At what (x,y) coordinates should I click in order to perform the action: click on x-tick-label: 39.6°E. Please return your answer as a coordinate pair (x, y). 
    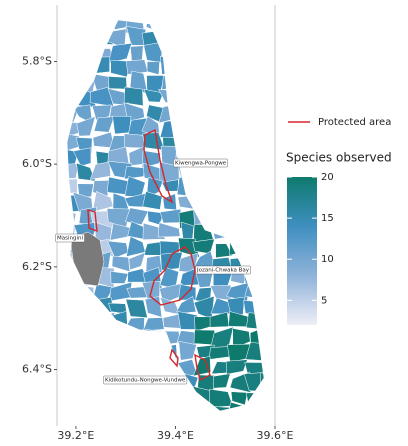
    Looking at the image, I should click on (275, 435).